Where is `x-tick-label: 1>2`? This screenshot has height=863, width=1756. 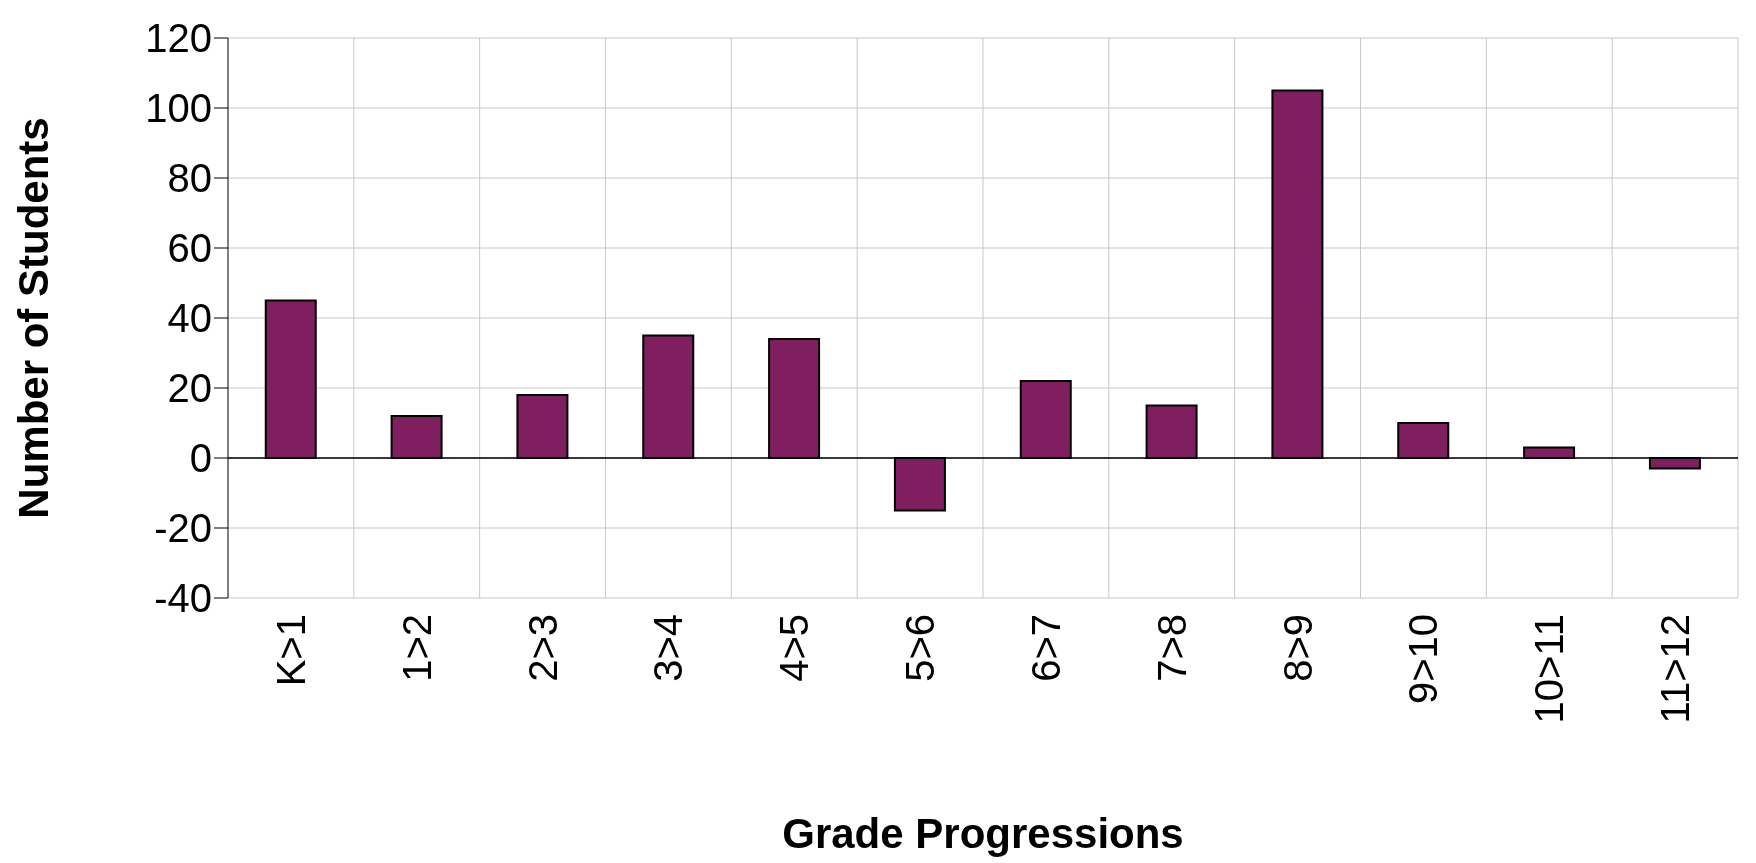
x-tick-label: 1>2 is located at coordinates (416, 648).